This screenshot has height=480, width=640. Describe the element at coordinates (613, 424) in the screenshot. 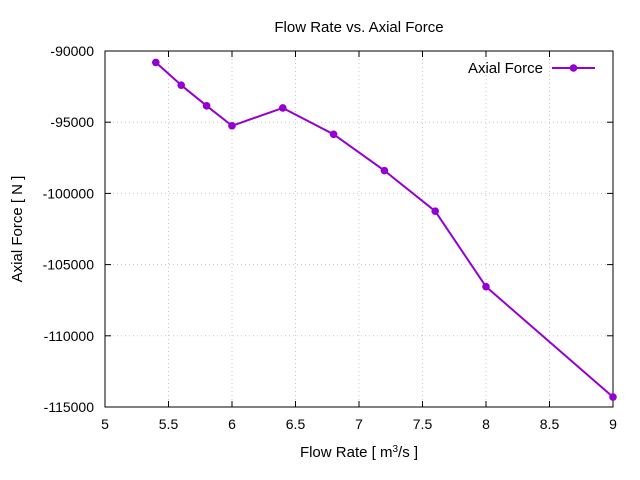

I see `x-tick-label: 9` at that location.